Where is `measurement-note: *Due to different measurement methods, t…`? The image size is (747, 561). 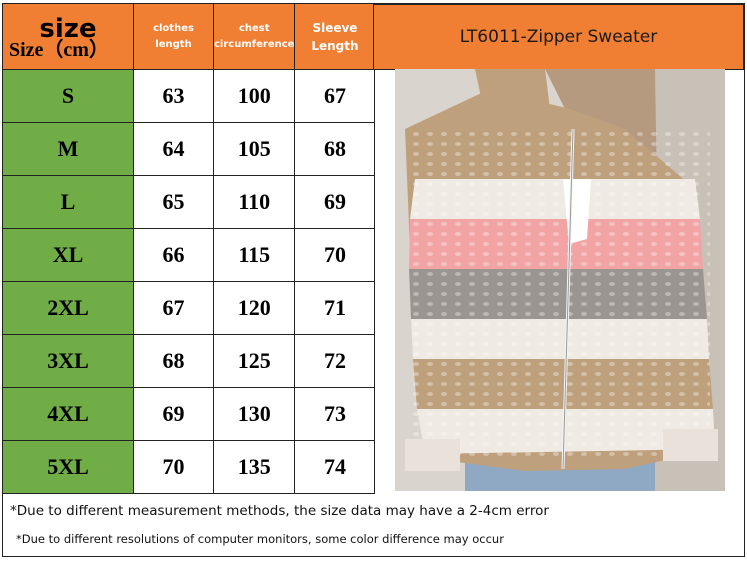
measurement-note: *Due to different measurement methods, t… is located at coordinates (279, 511).